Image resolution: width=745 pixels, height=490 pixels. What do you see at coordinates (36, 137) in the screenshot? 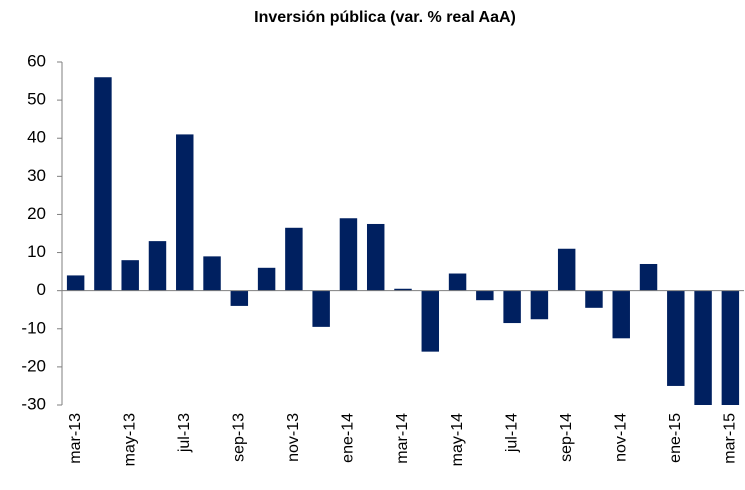
I see `y-tick-label: 40` at bounding box center [36, 137].